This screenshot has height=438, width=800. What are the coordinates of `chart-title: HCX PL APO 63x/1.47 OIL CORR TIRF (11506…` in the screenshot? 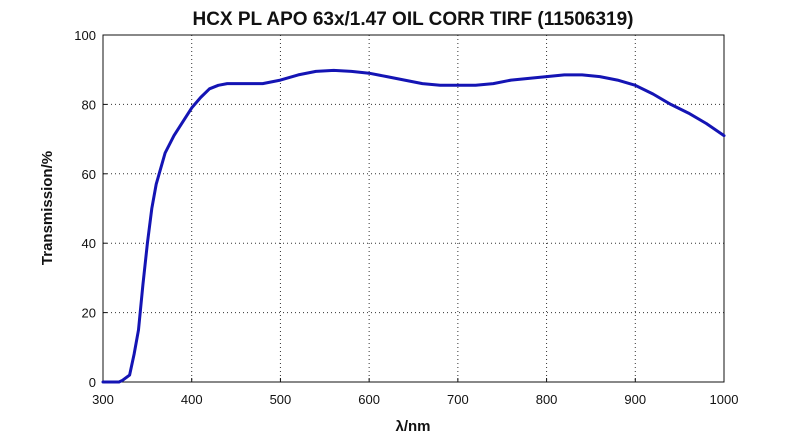 It's located at (412, 19).